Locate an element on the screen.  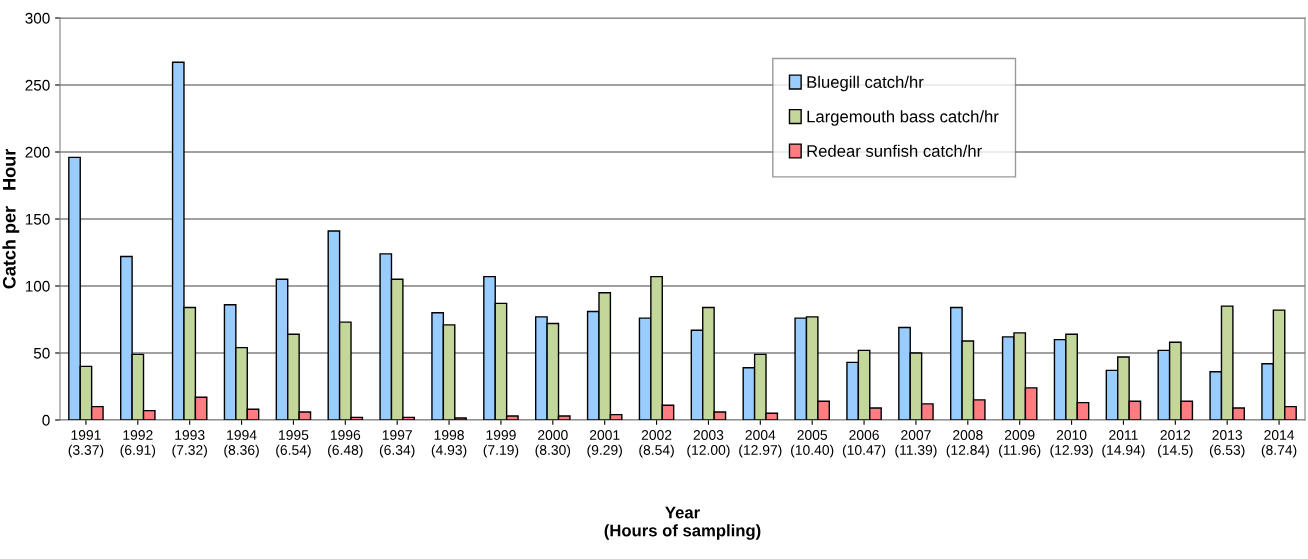
x-tick-label: 2013 (6.53) is located at coordinates (1227, 444).